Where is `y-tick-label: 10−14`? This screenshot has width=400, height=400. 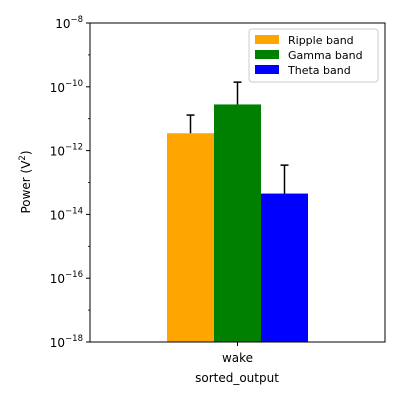
y-tick-label: 10−14 is located at coordinates (66, 214).